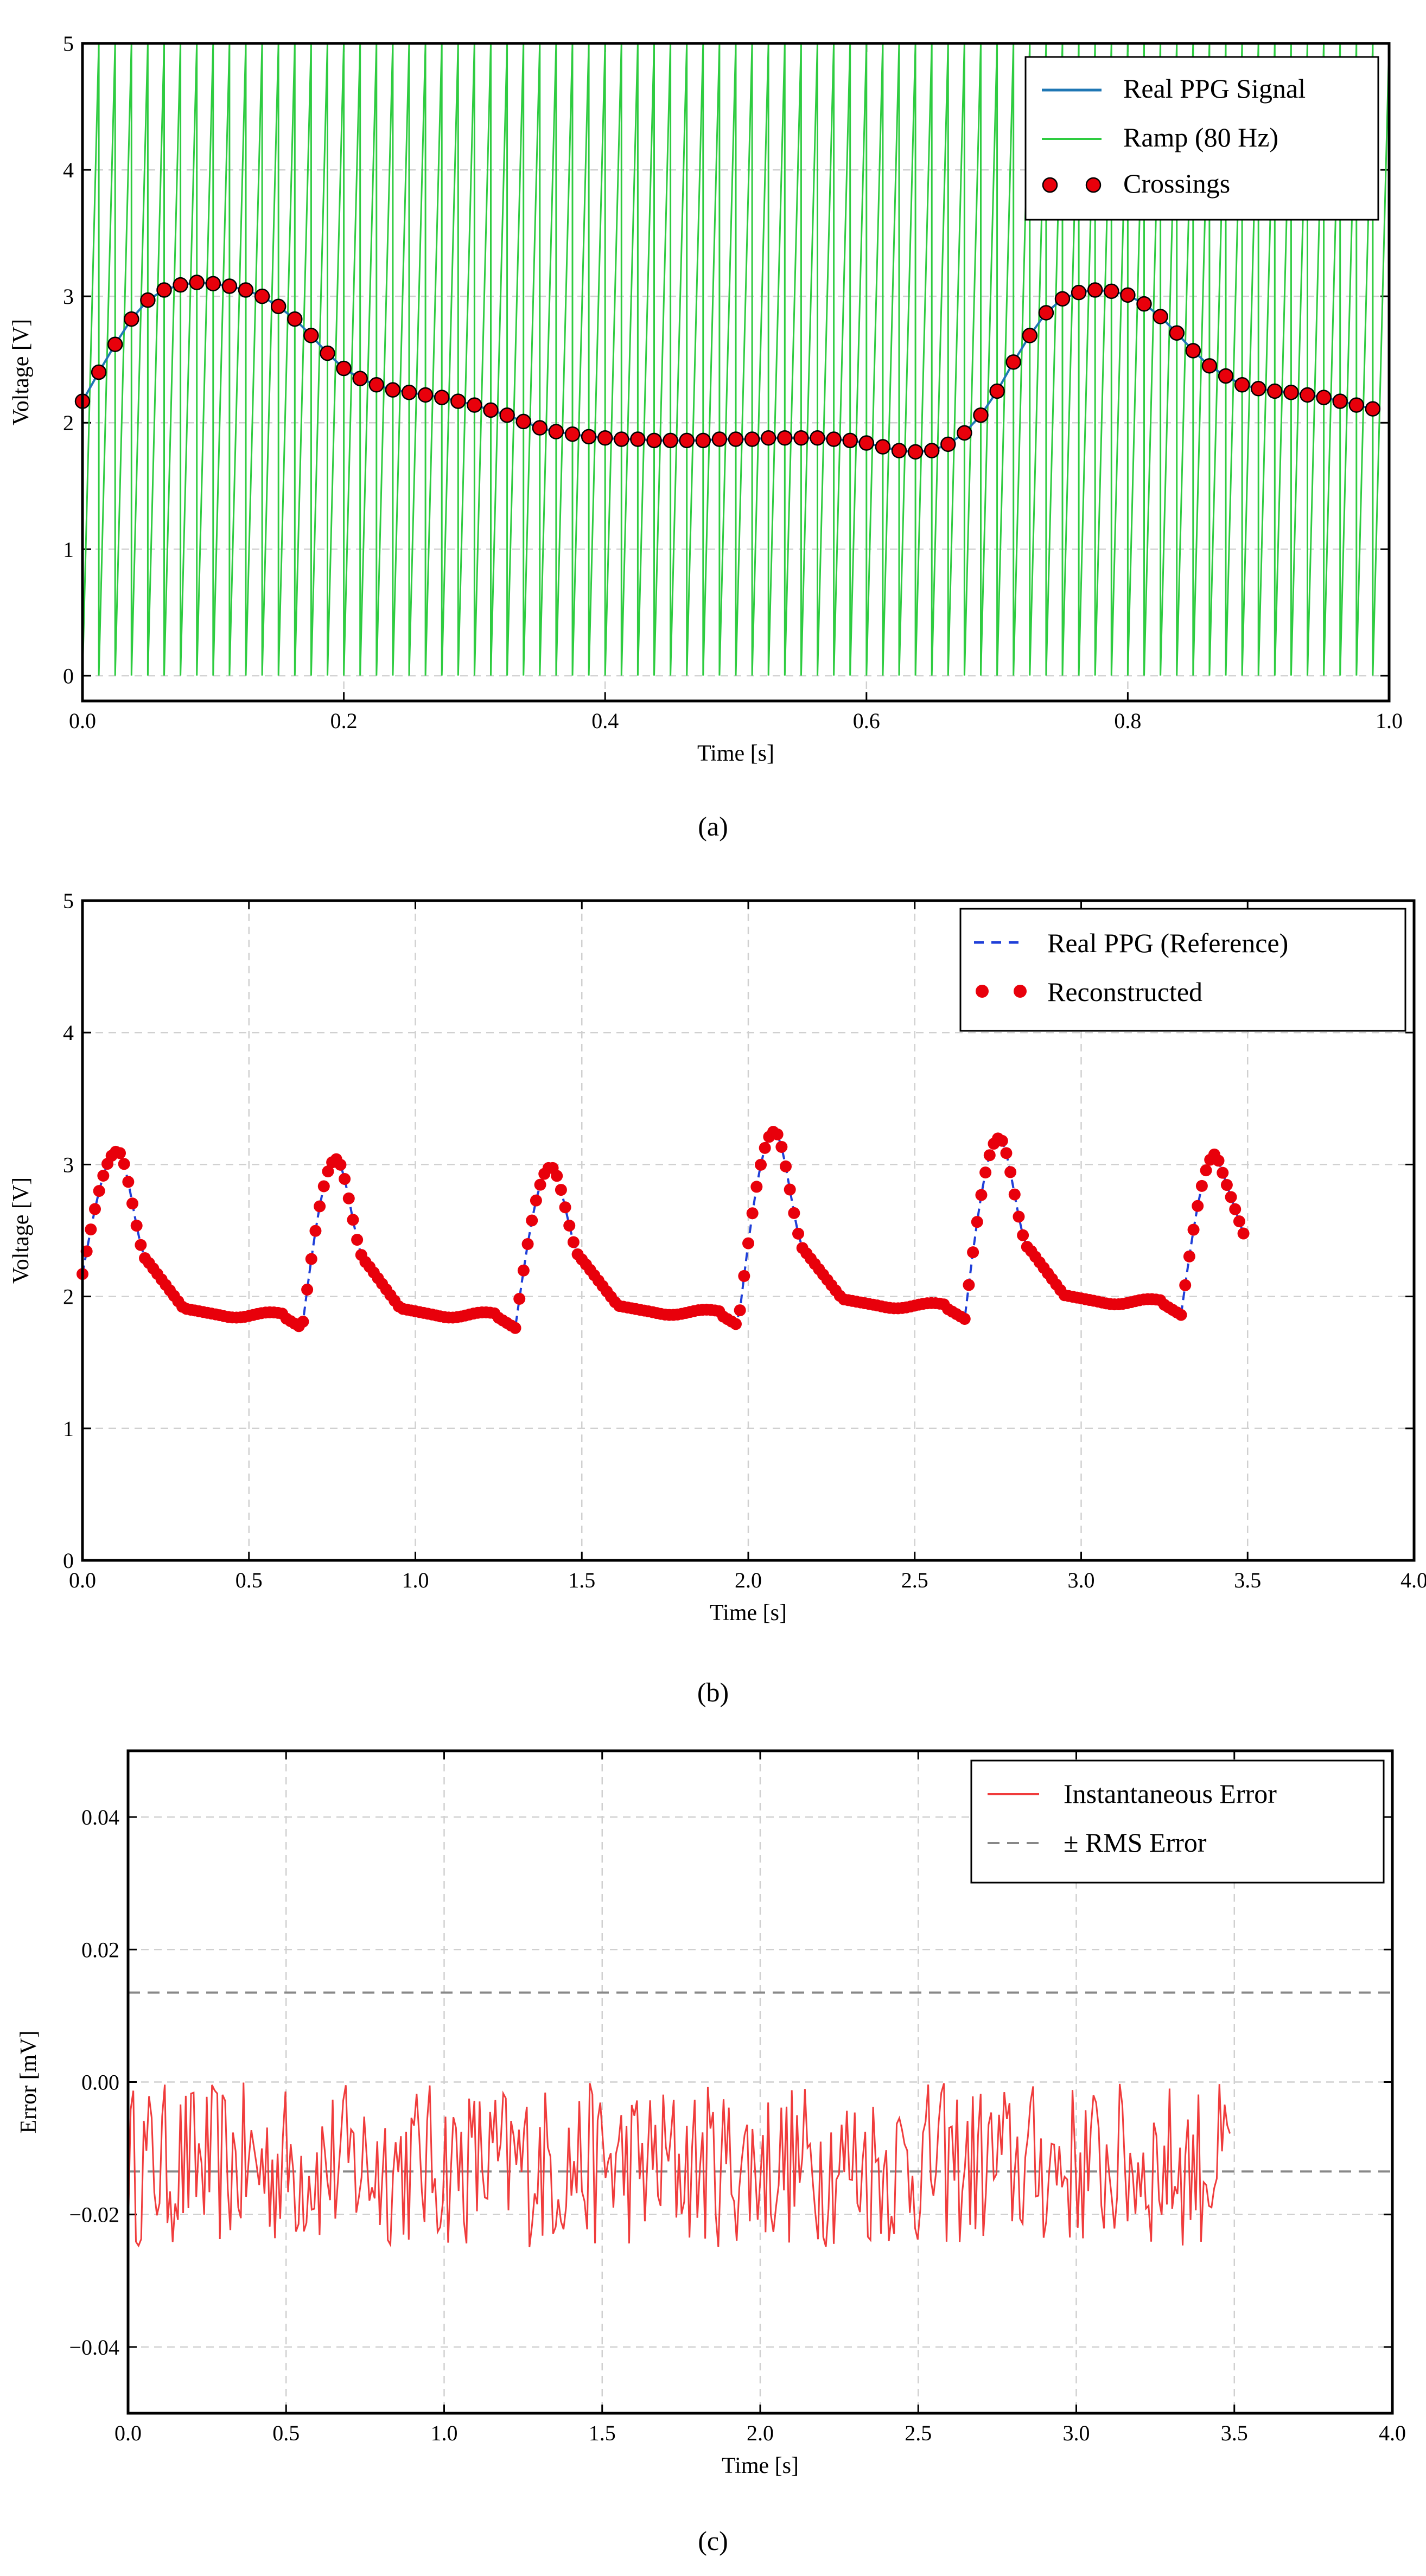 This screenshot has width=1426, height=2576. What do you see at coordinates (918, 2433) in the screenshot?
I see `x-tick-label: 2.5` at bounding box center [918, 2433].